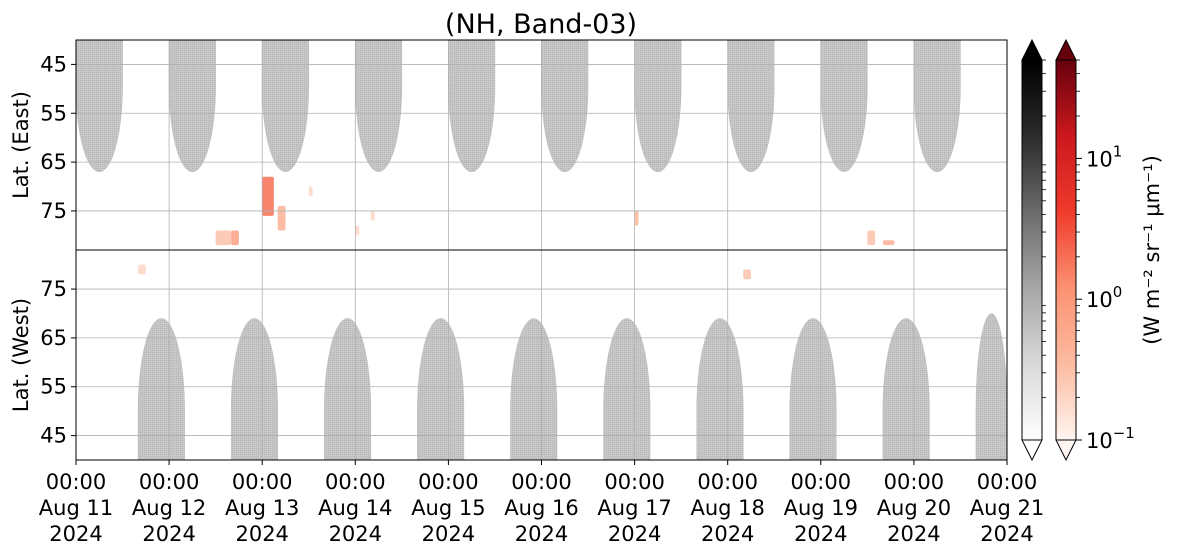  What do you see at coordinates (914, 508) in the screenshot?
I see `xtick-label: 00:00 Aug 20 2024` at bounding box center [914, 508].